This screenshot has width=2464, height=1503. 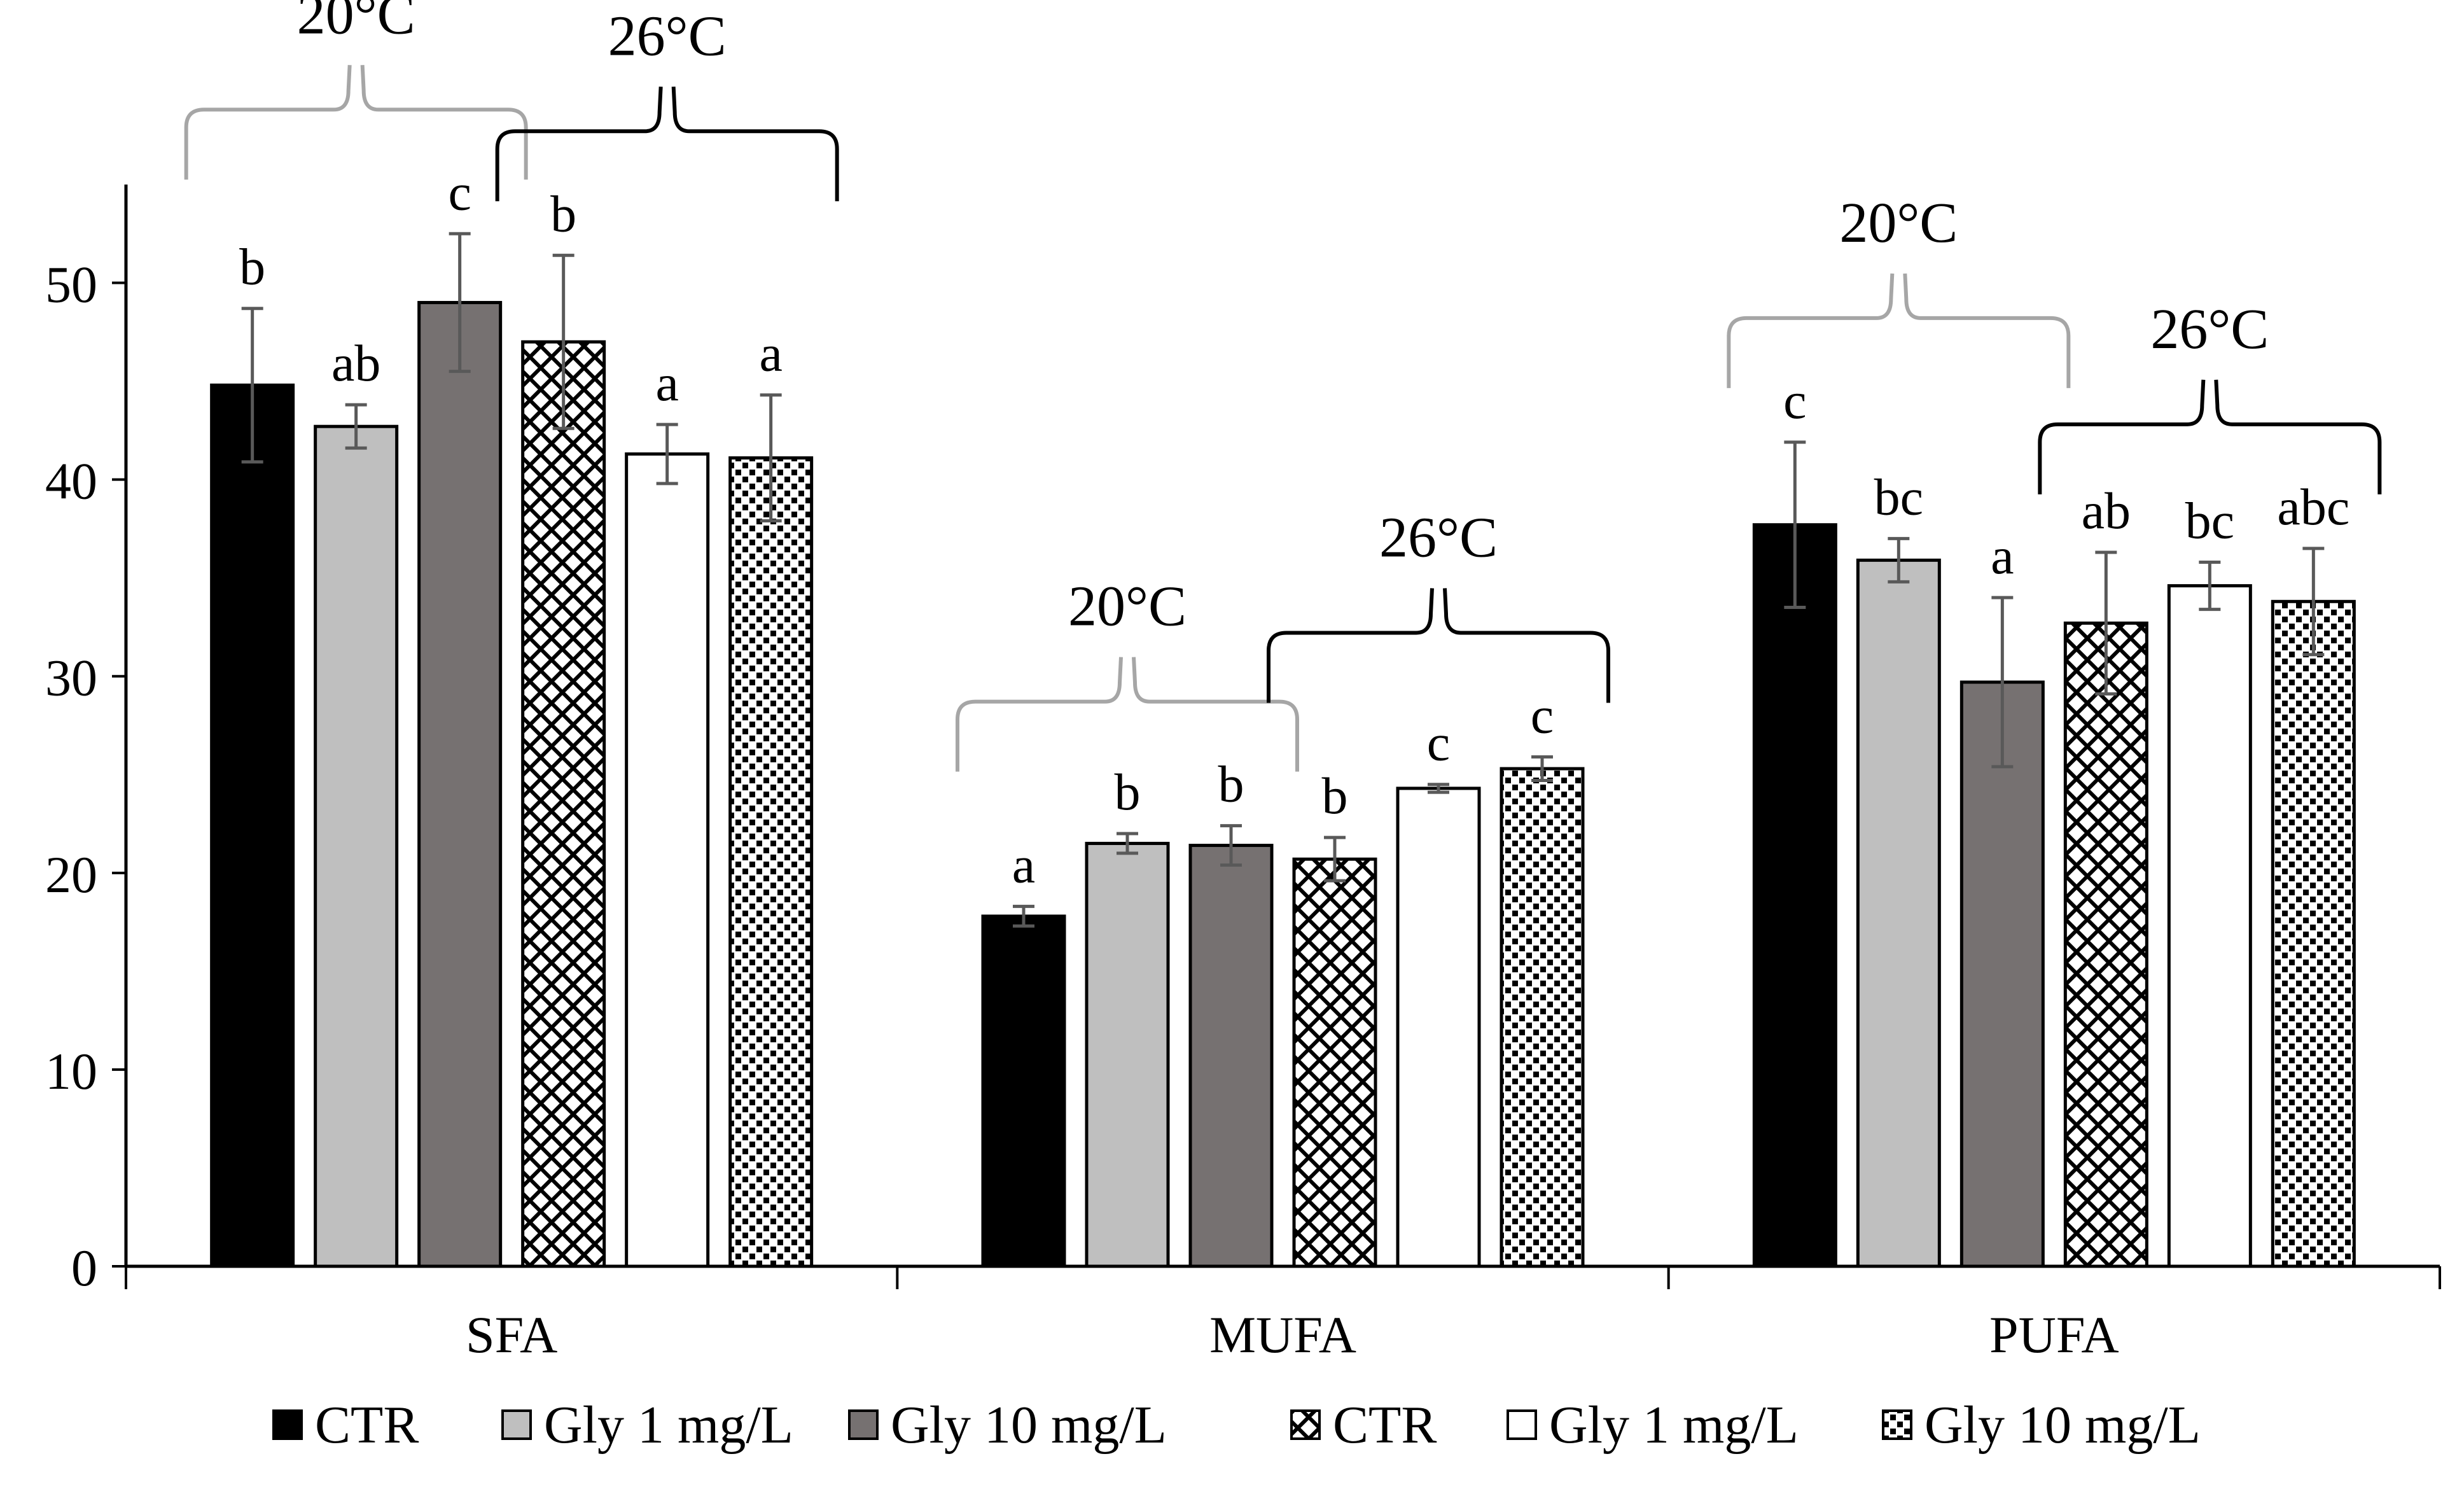 What do you see at coordinates (71, 481) in the screenshot?
I see `y-tick-label: 40` at bounding box center [71, 481].